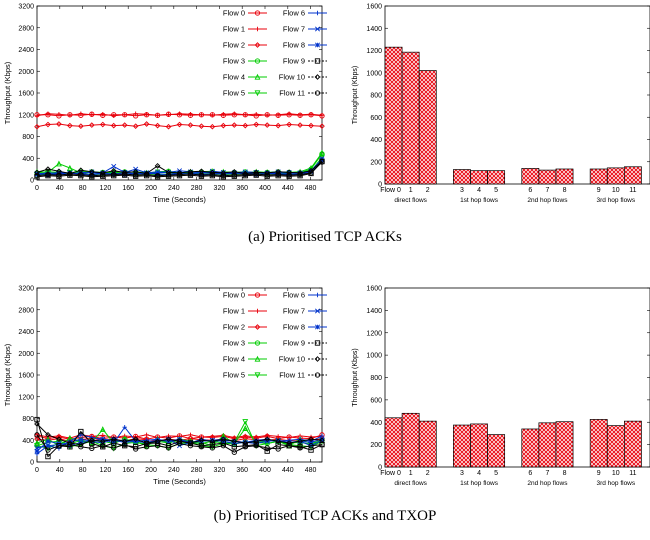 The width and height of the screenshot is (650, 540). What do you see at coordinates (616, 190) in the screenshot?
I see `category-label: 10` at bounding box center [616, 190].